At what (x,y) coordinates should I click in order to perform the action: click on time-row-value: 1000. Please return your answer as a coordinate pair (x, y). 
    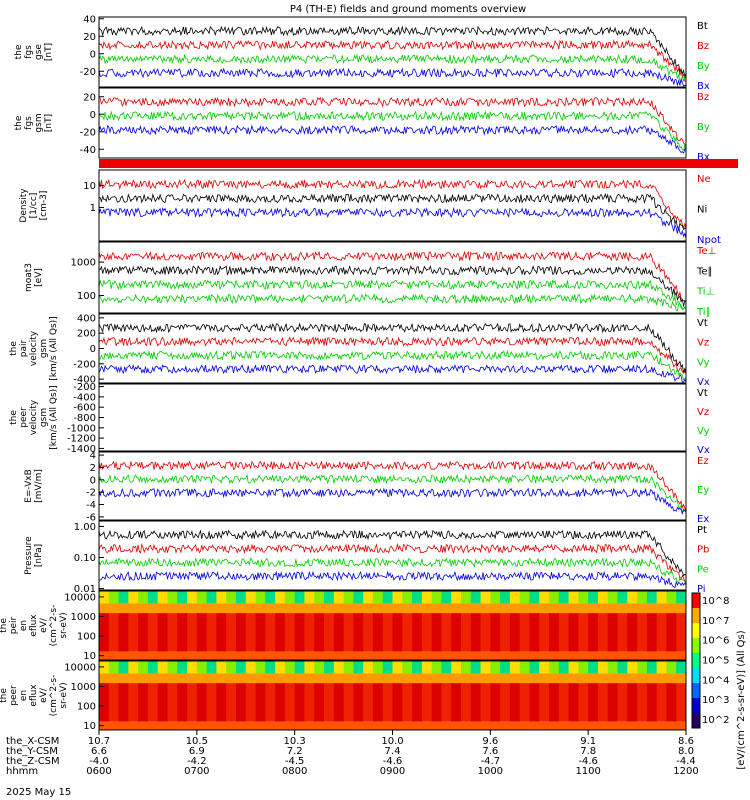
    Looking at the image, I should click on (490, 771).